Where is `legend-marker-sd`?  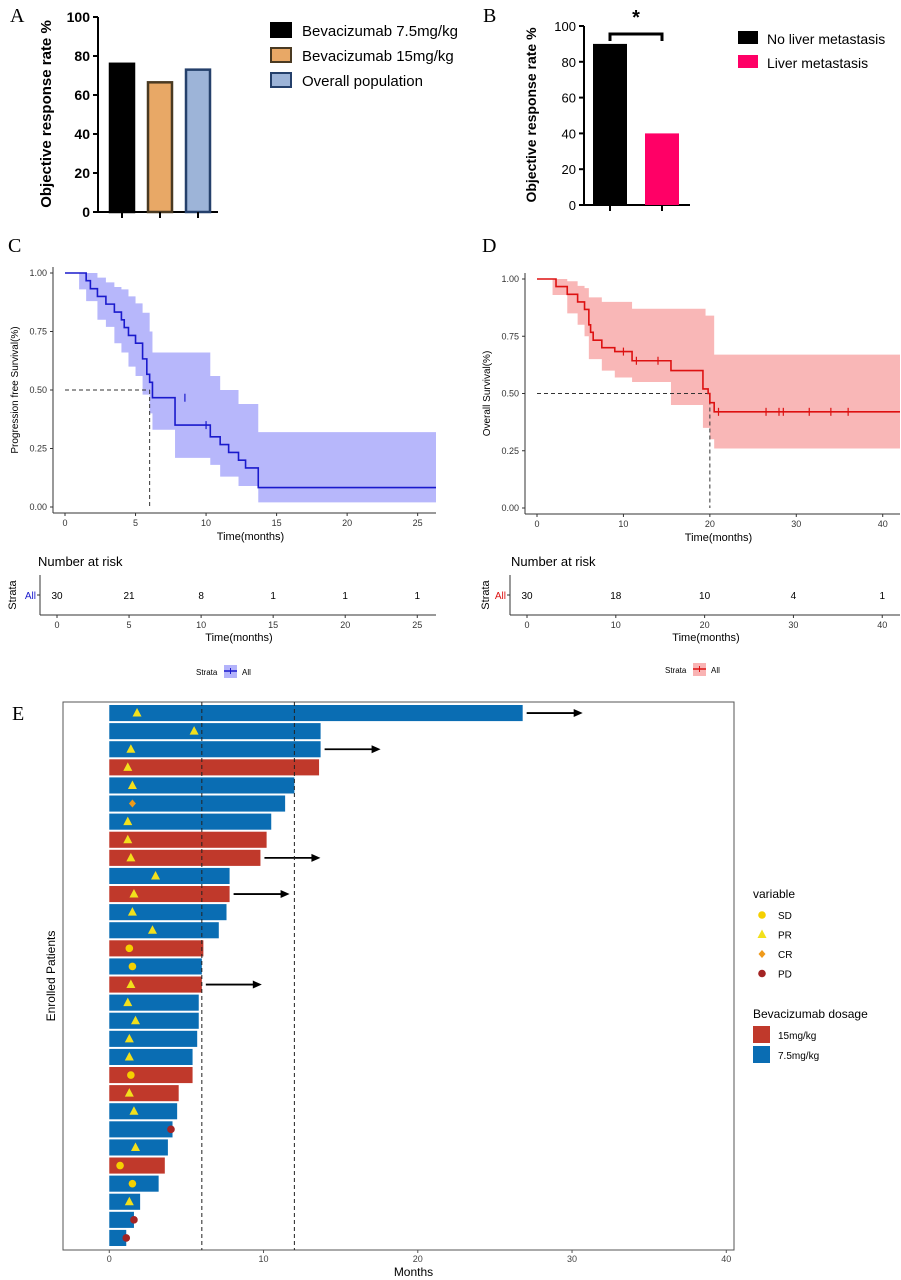 legend-marker-sd is located at coordinates (762, 915).